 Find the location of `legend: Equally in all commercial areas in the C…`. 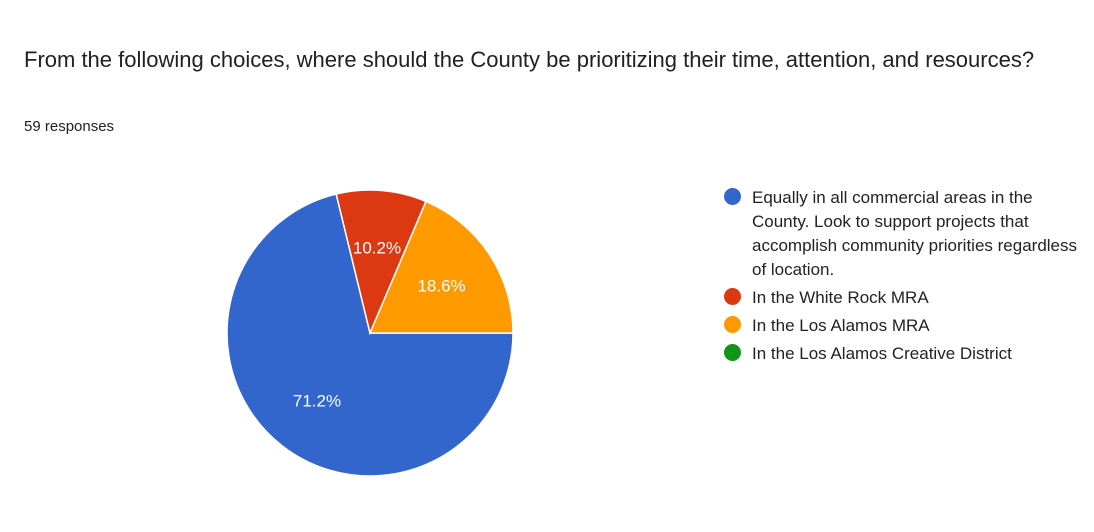

legend: Equally in all commercial areas in the C… is located at coordinates (904, 278).